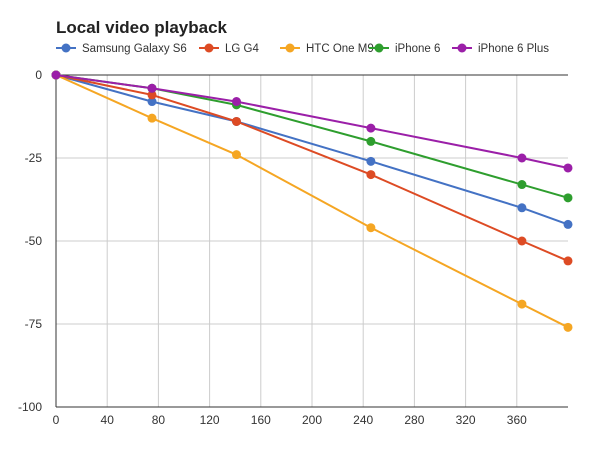 The width and height of the screenshot is (616, 453). I want to click on legend-item: iPhone 6, so click(404, 49).